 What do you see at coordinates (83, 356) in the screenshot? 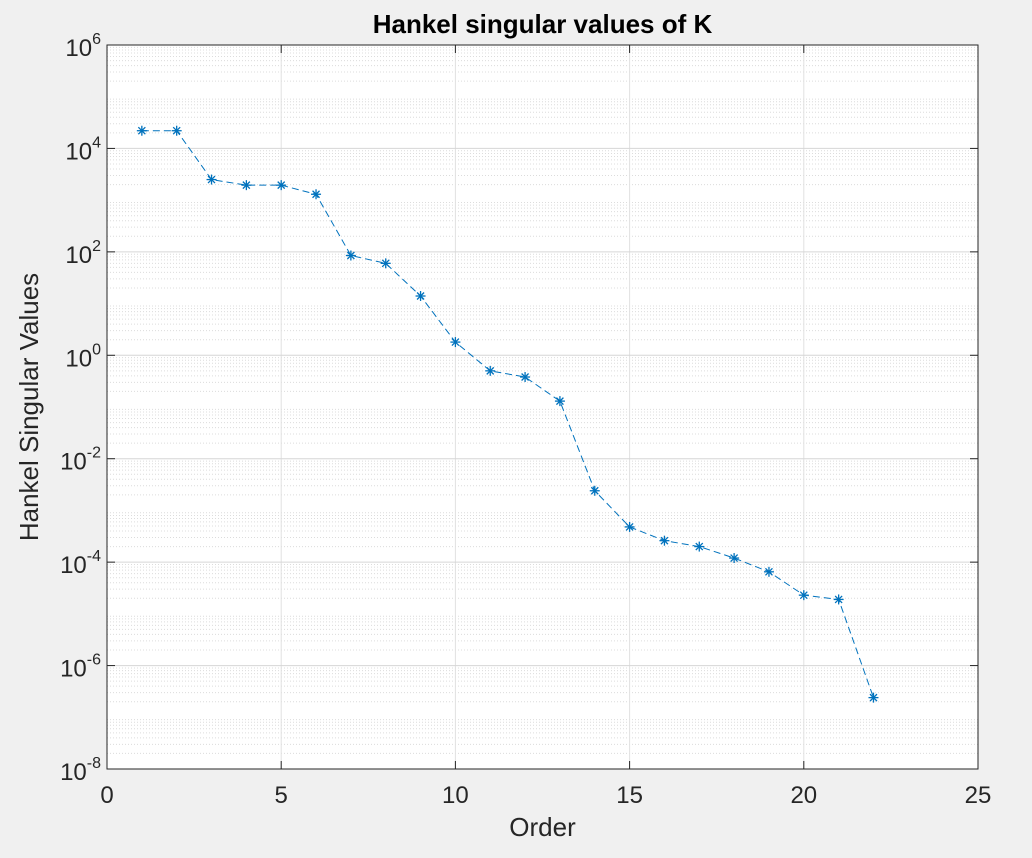
I see `y-tick-label: 10⁰` at bounding box center [83, 356].